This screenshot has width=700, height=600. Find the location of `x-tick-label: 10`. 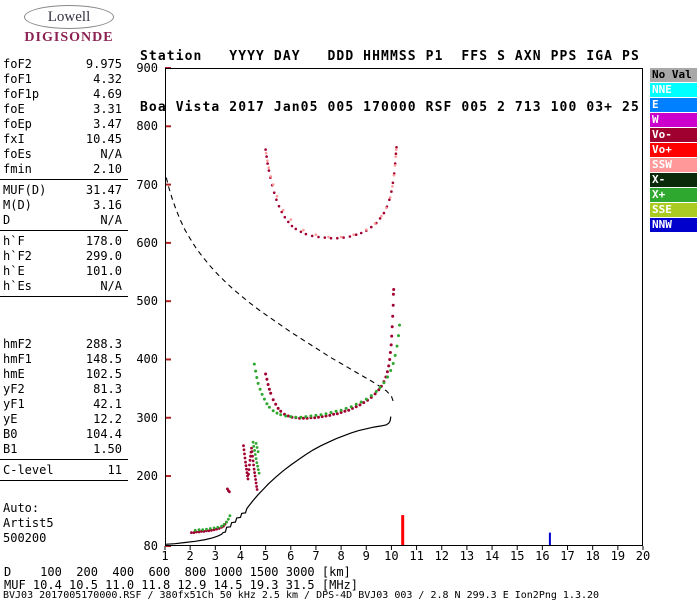

x-tick-label: 10 is located at coordinates (391, 556).